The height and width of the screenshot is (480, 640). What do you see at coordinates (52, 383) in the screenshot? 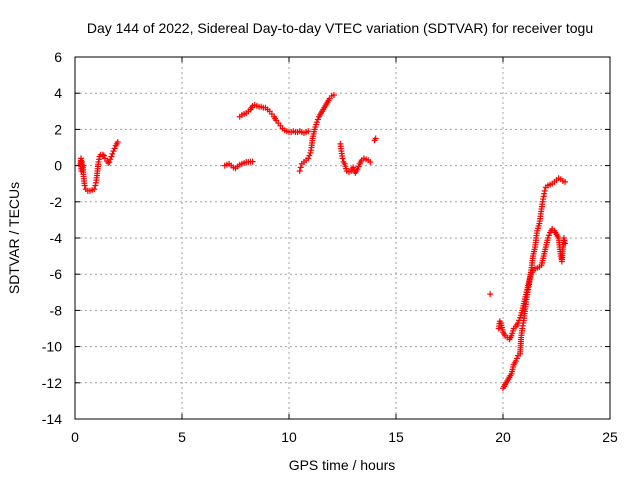
I see `y-tick-label: -12` at bounding box center [52, 383].